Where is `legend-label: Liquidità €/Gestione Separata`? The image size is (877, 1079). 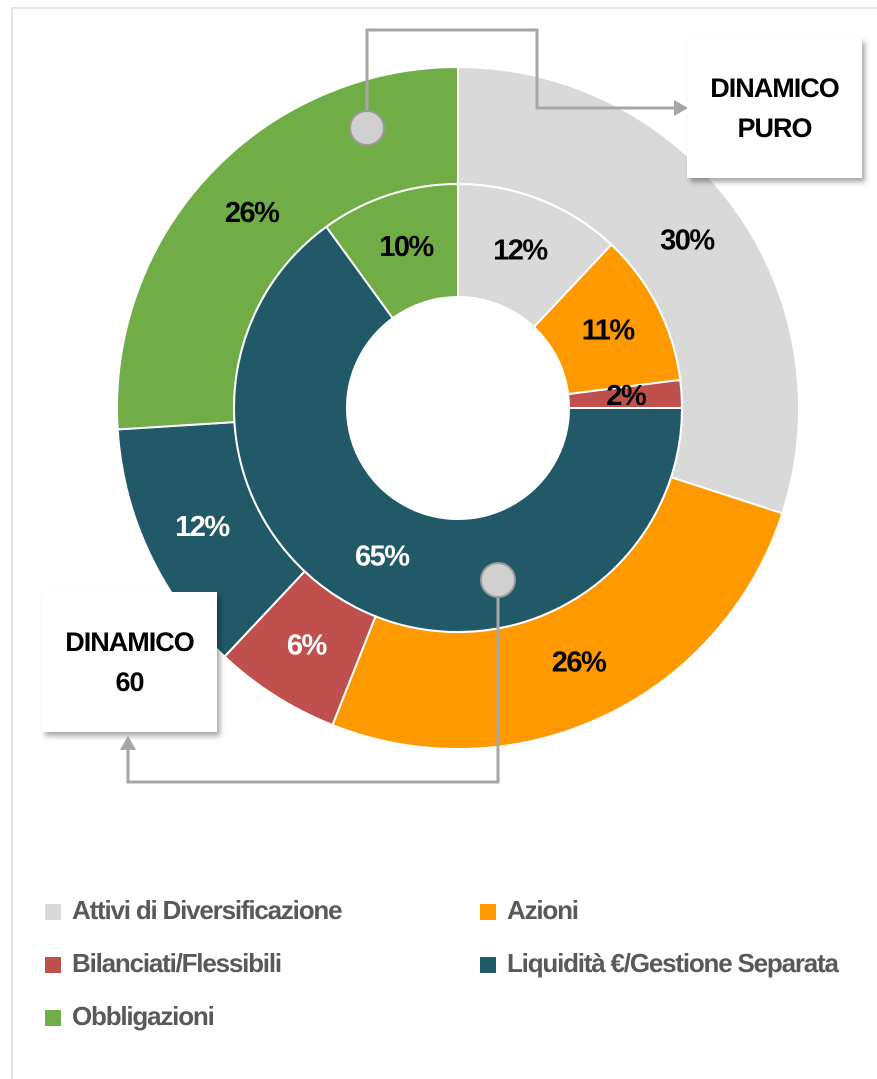
legend-label: Liquidità €/Gestione Separata is located at coordinates (673, 963).